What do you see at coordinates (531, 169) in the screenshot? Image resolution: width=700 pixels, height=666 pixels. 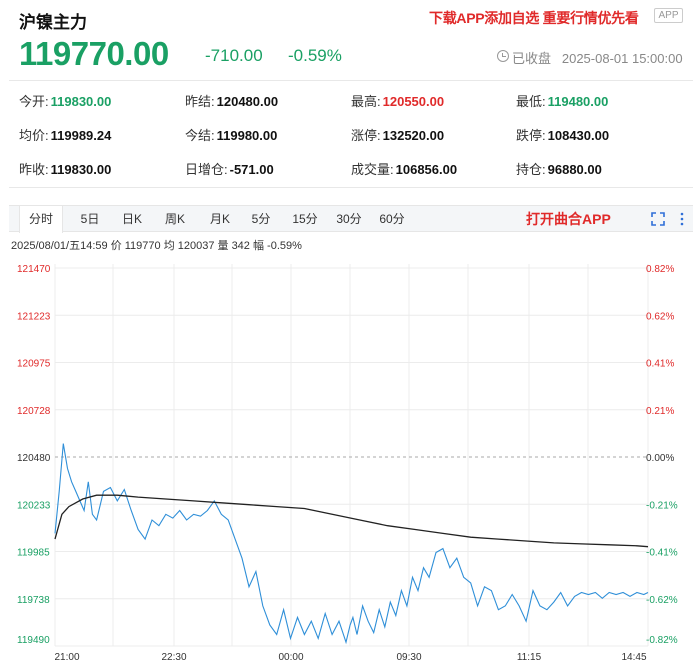 I see `stat-label: 持仓:` at bounding box center [531, 169].